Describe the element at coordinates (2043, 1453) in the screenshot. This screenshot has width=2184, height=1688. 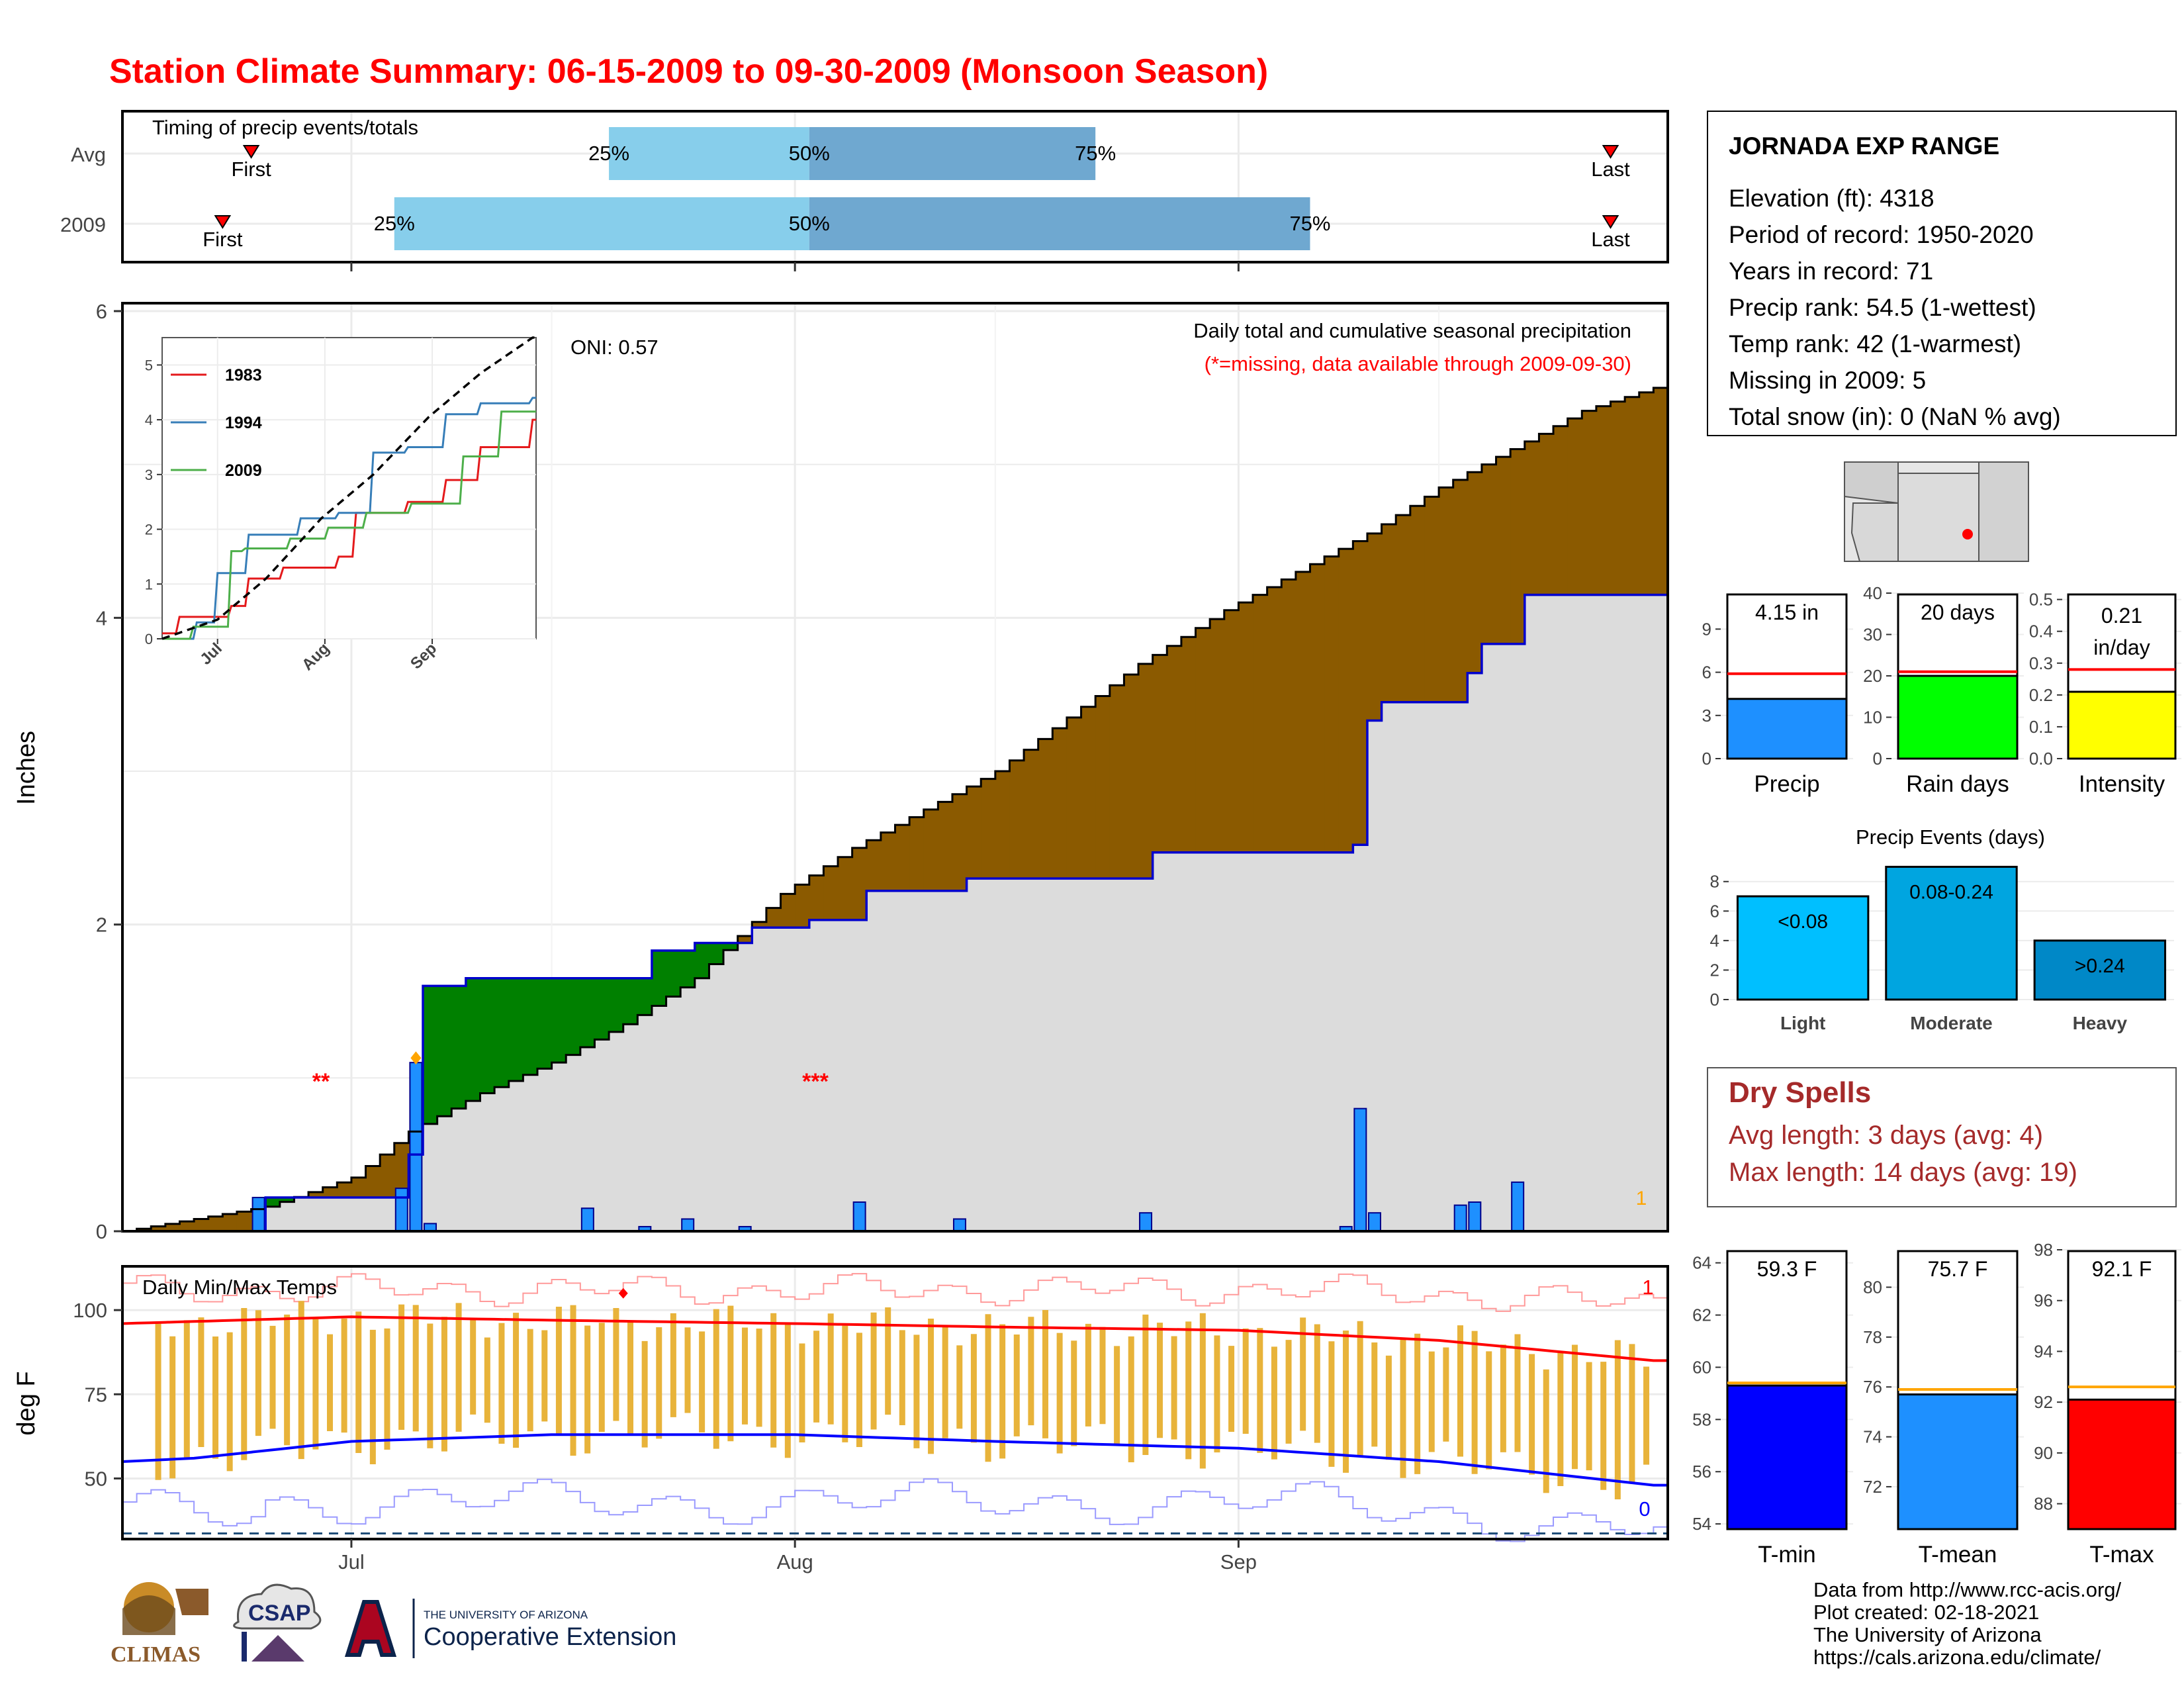
I see `mini-y-tick-label: 90` at that location.